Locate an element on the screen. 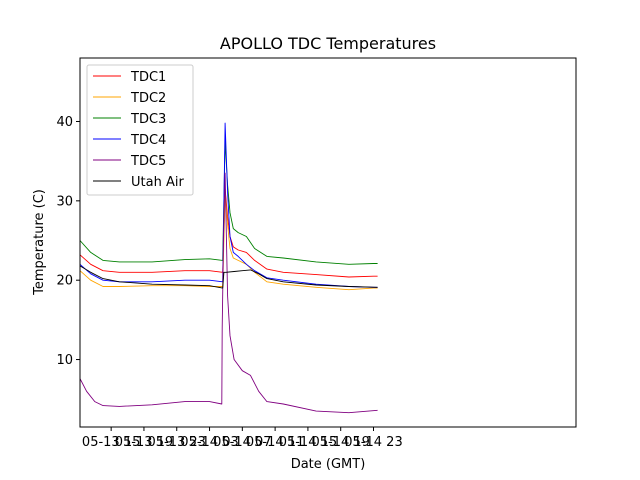 The image size is (640, 480). legend-label: TDC3 is located at coordinates (148, 119).